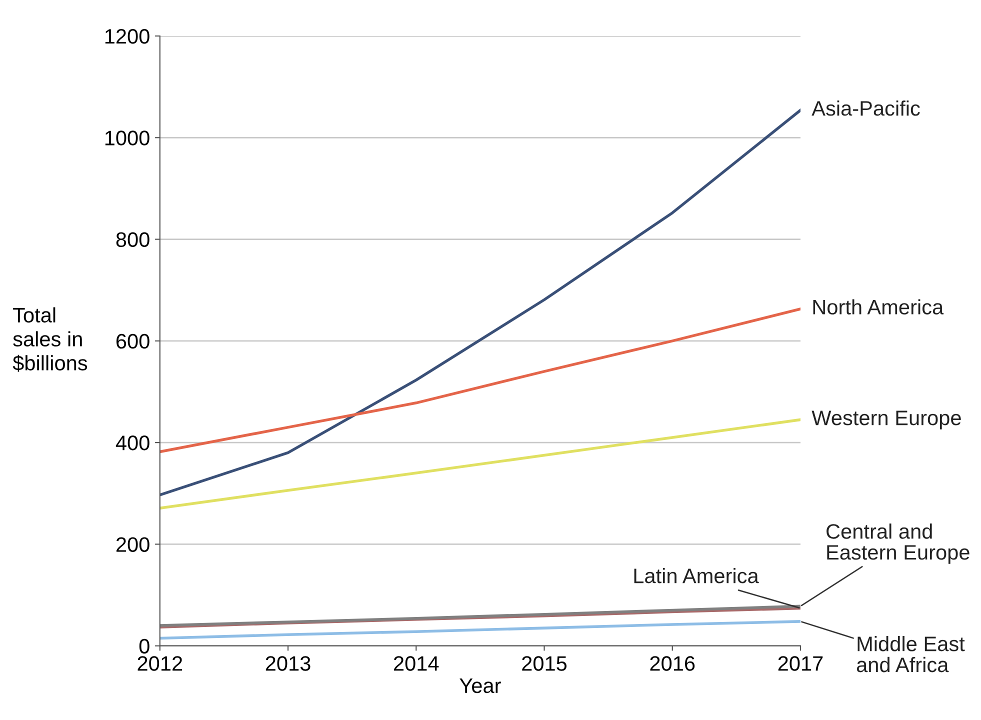  I want to click on y-tick-label: 1000, so click(127, 138).